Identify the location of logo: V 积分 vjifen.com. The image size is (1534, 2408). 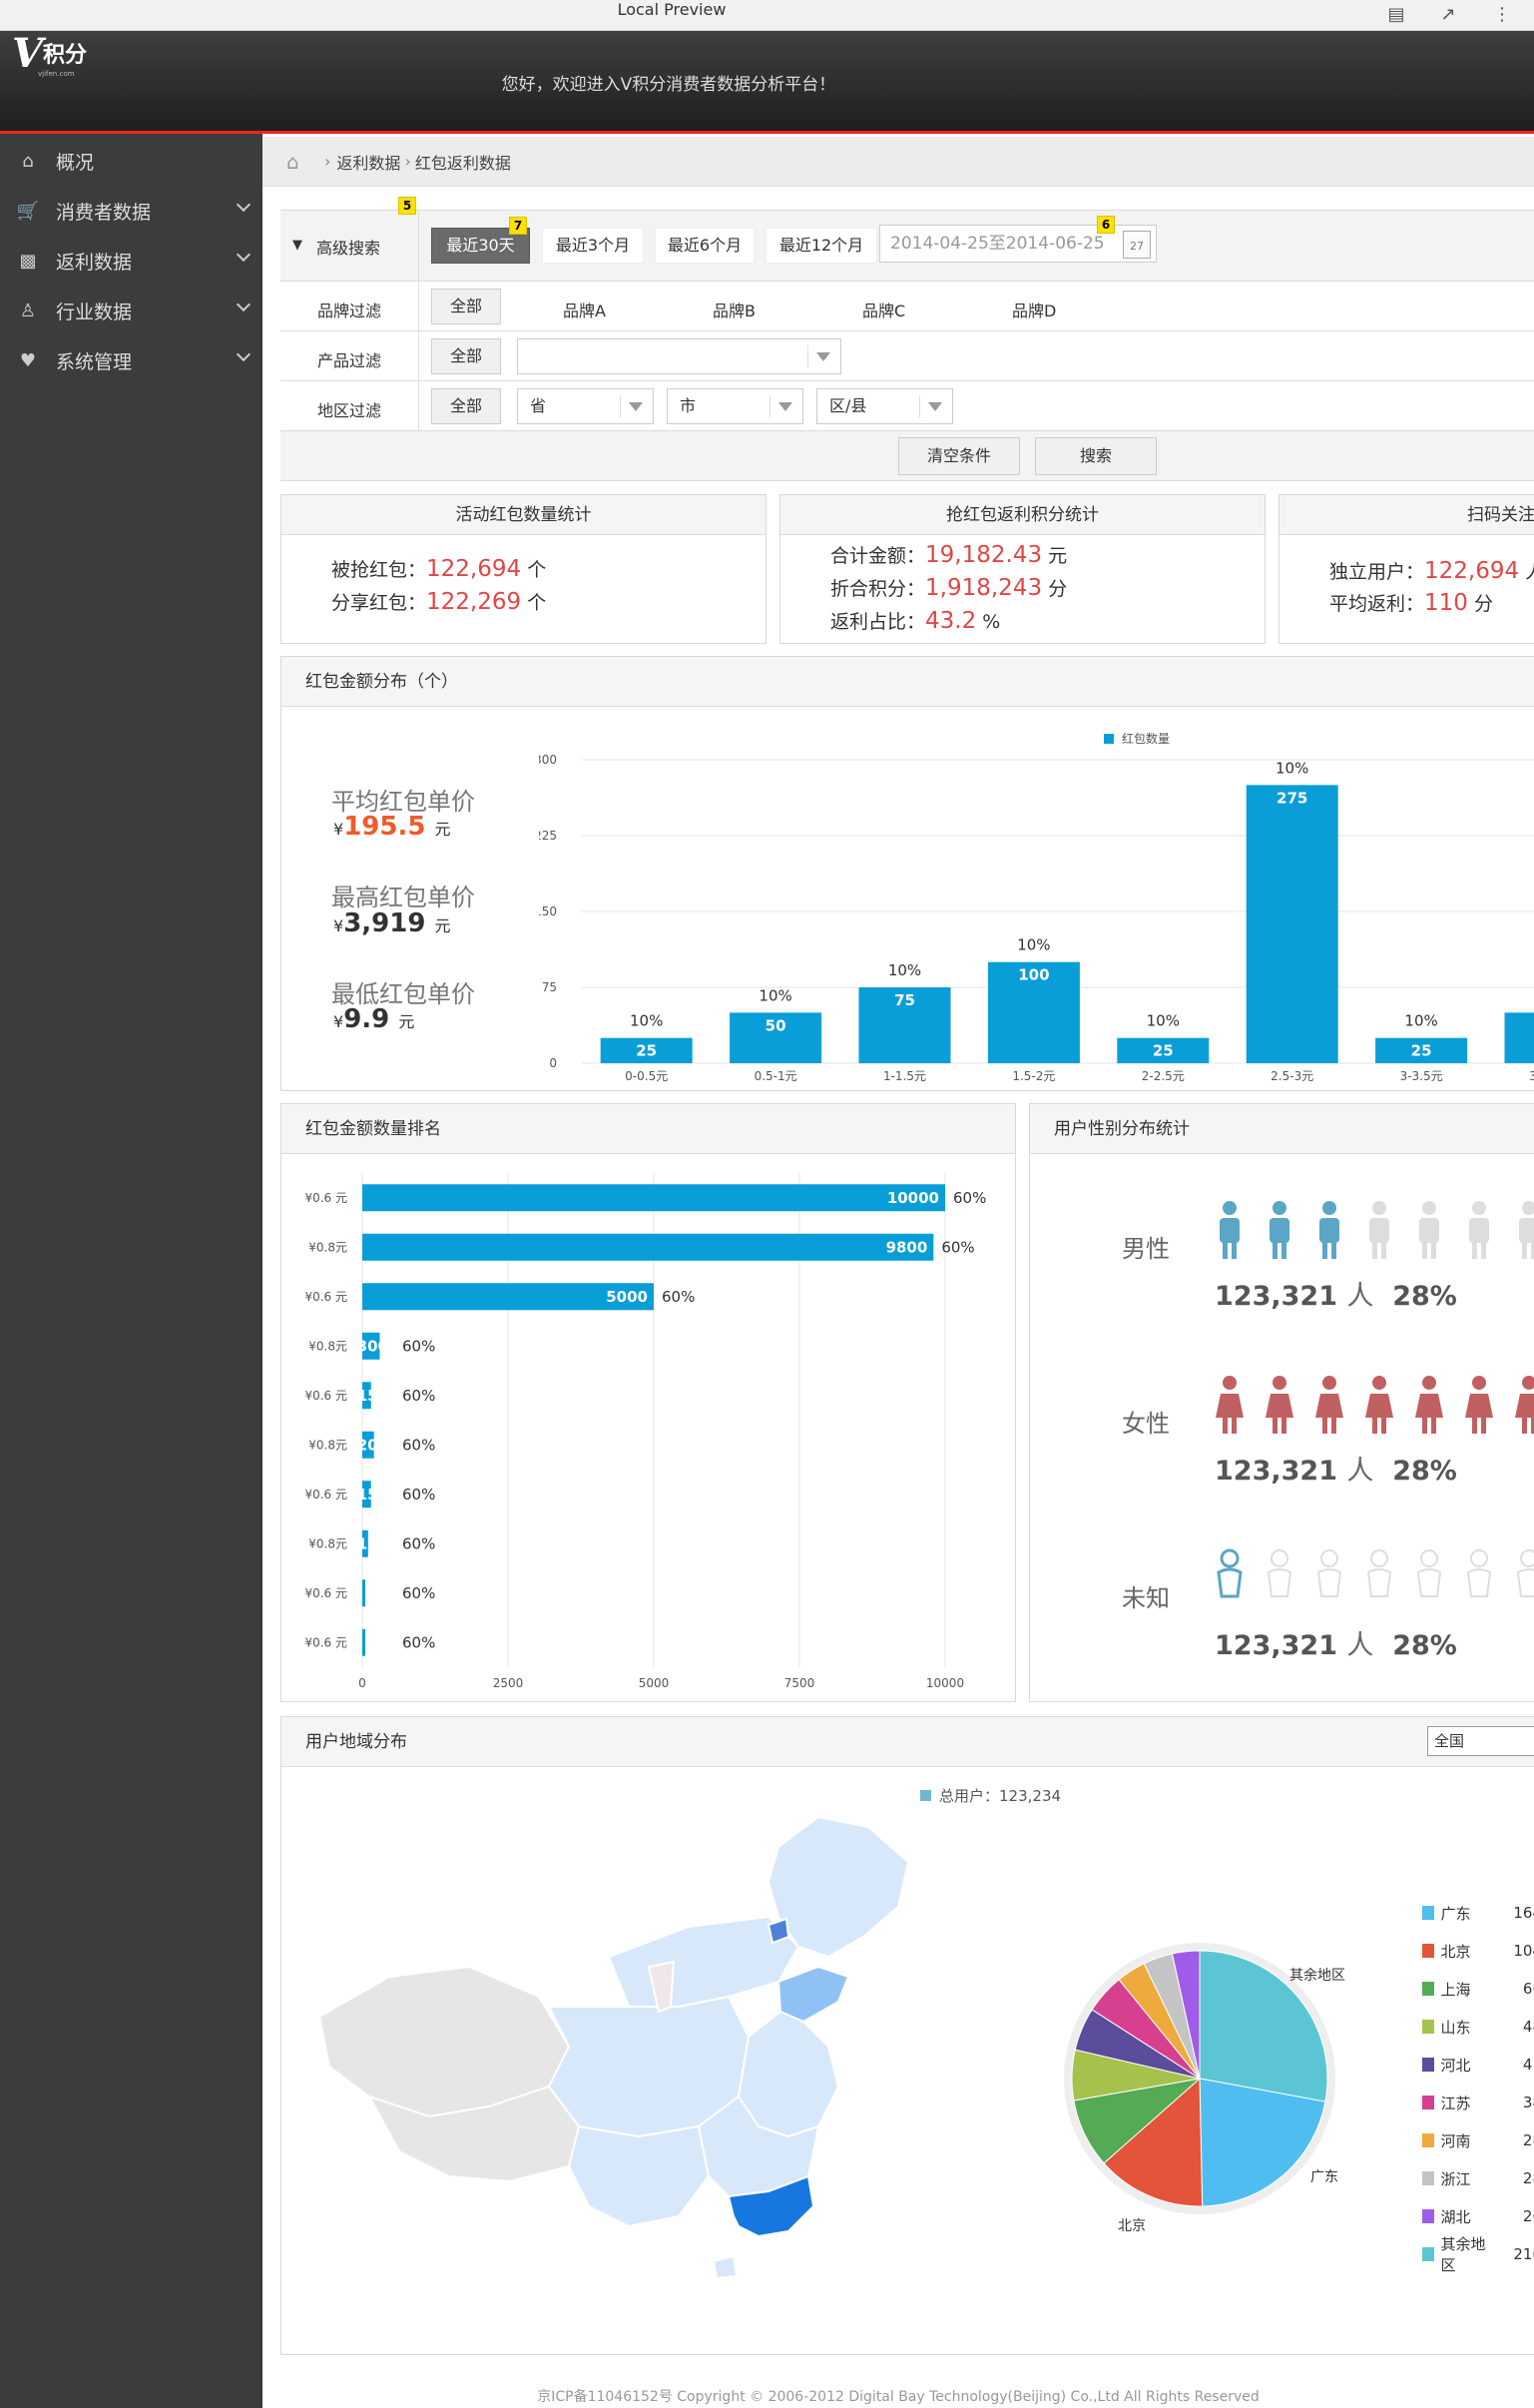
(50, 54).